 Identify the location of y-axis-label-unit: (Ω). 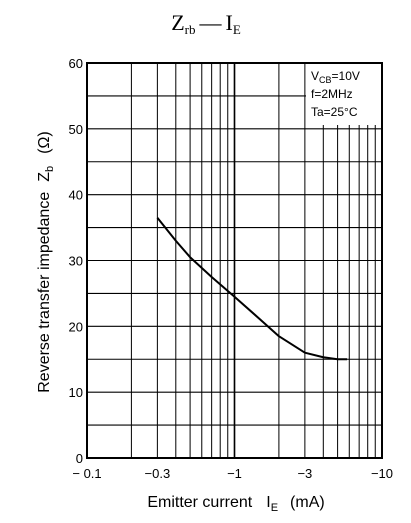
(44, 142).